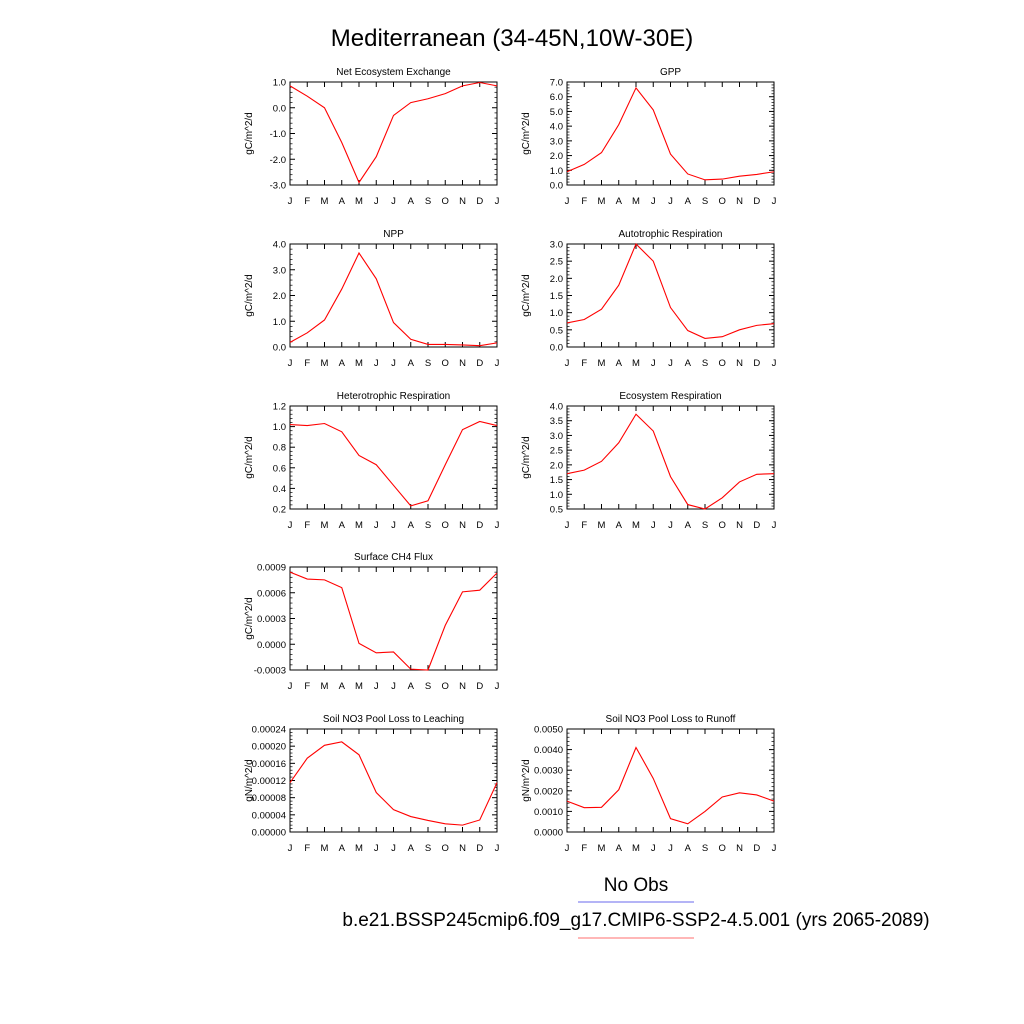 The image size is (1024, 1024). Describe the element at coordinates (556, 83) in the screenshot. I see `y-tick-label: 7.0` at that location.